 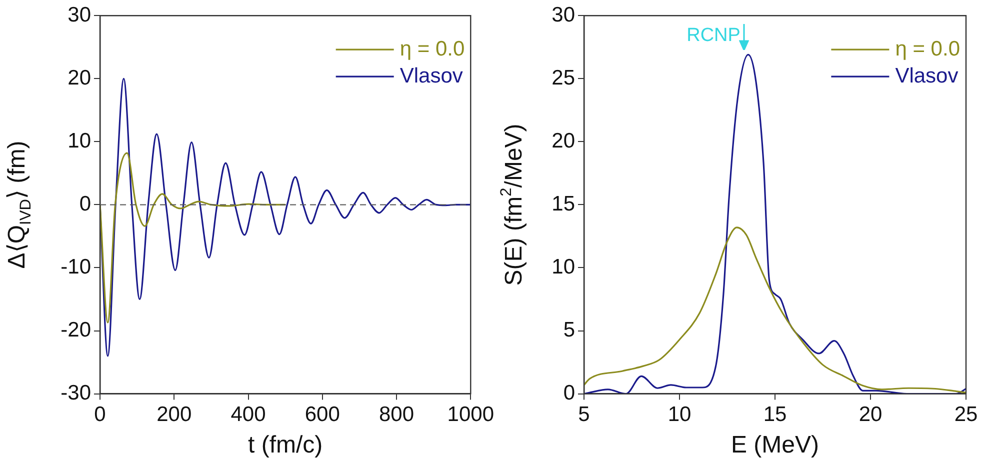 What do you see at coordinates (563, 204) in the screenshot?
I see `y-tick-label: 15` at bounding box center [563, 204].